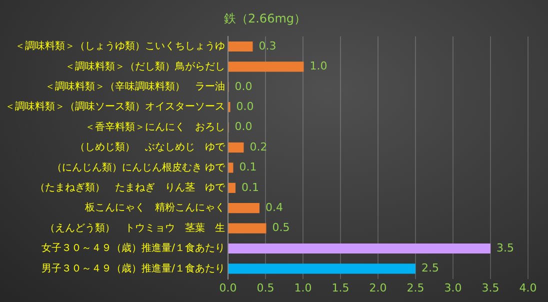  I want to click on data-label: 0.4, so click(274, 207).